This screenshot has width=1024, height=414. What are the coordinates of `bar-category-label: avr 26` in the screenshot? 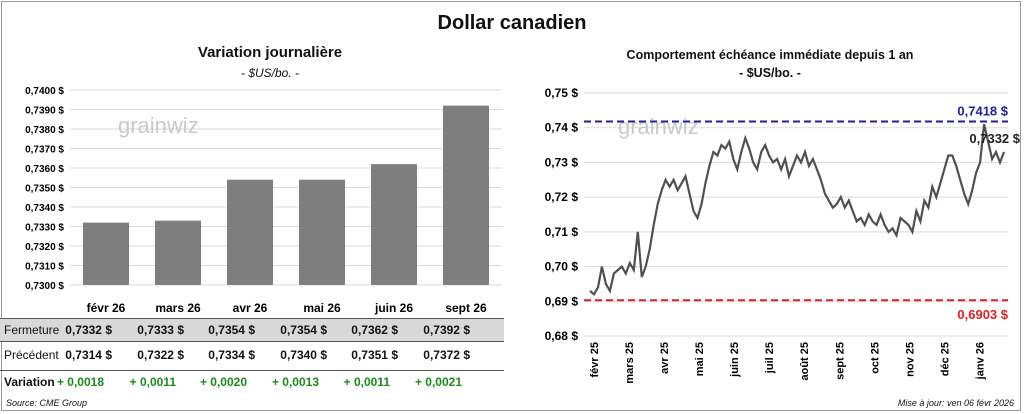 It's located at (250, 308).